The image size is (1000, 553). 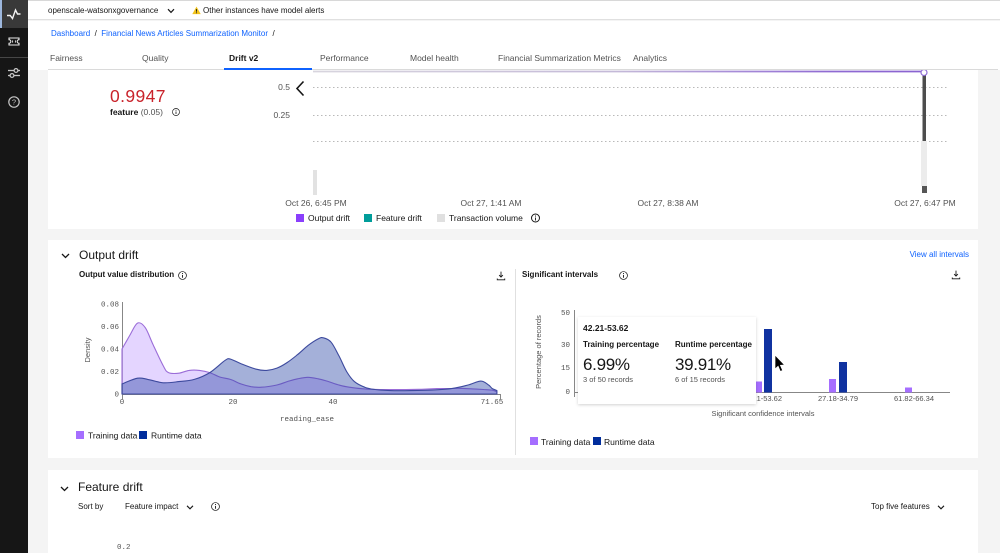 What do you see at coordinates (110, 306) in the screenshot?
I see `svg-text: 0.08` at bounding box center [110, 306].